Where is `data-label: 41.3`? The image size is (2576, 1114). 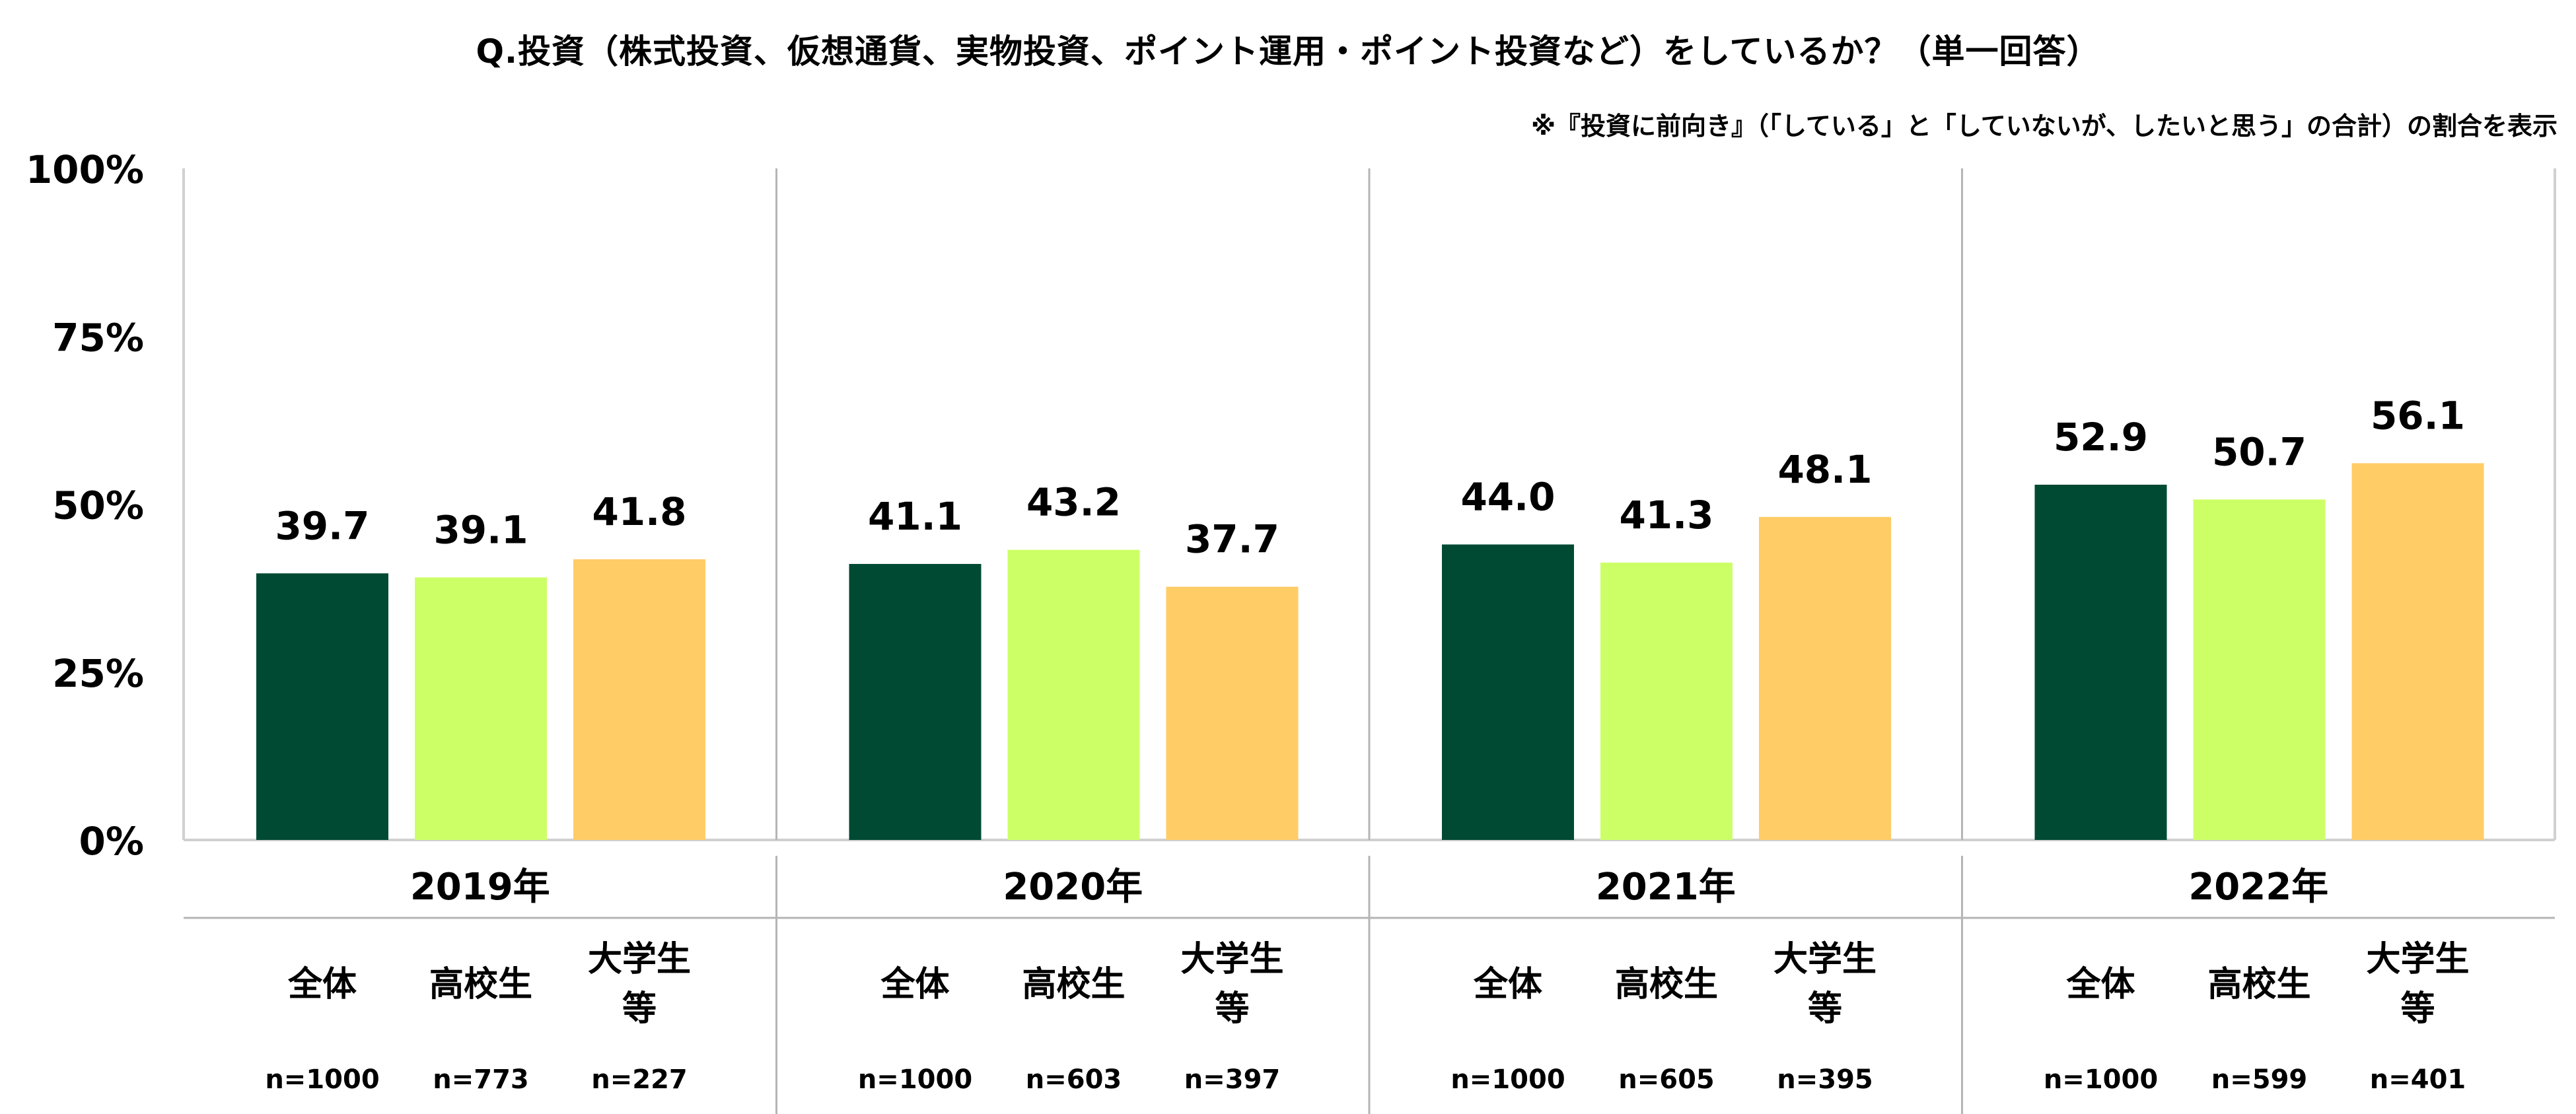
data-label: 41.3 is located at coordinates (1666, 515).